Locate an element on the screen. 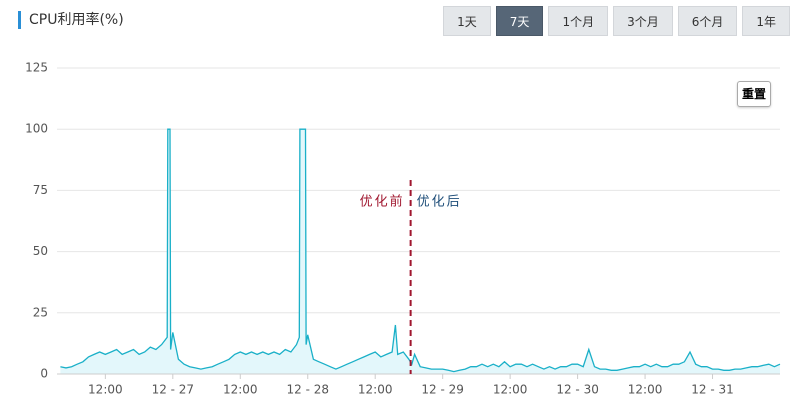 This screenshot has height=406, width=805. range-button: 3个月 is located at coordinates (643, 21).